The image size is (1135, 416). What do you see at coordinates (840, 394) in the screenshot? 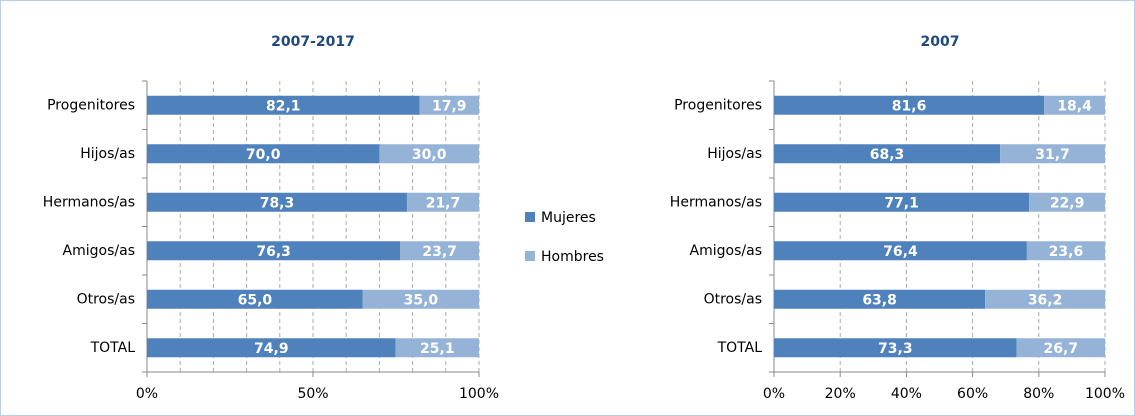
I see `x-tick-label: 20%` at bounding box center [840, 394].